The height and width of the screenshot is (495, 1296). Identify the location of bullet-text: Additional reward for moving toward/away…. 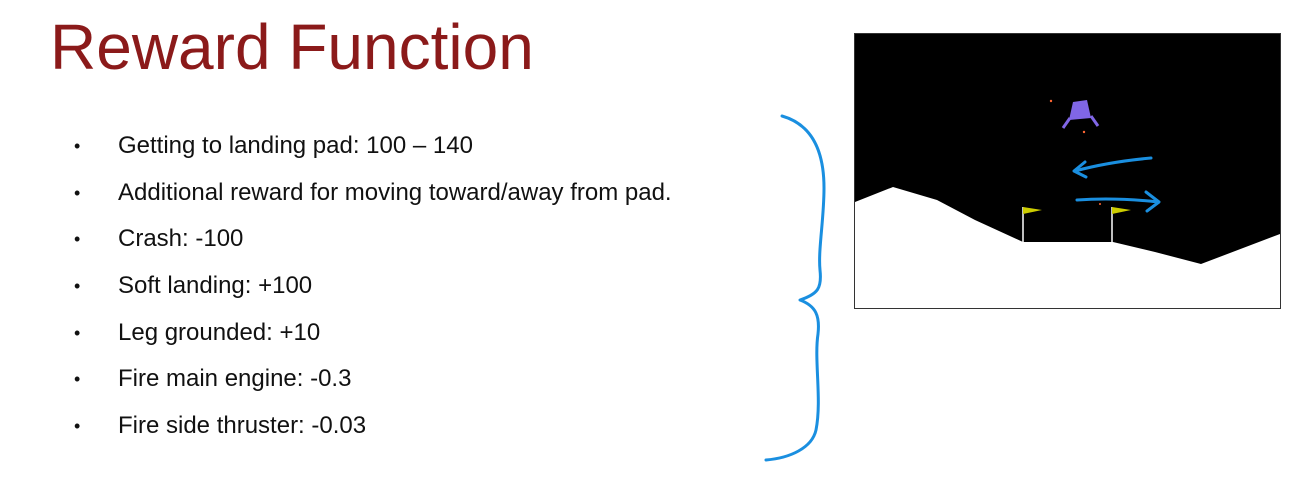
(395, 192).